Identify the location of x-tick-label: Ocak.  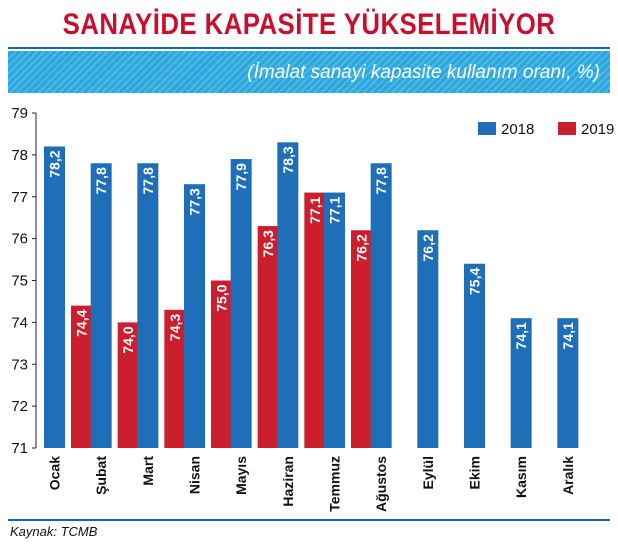
(55, 473).